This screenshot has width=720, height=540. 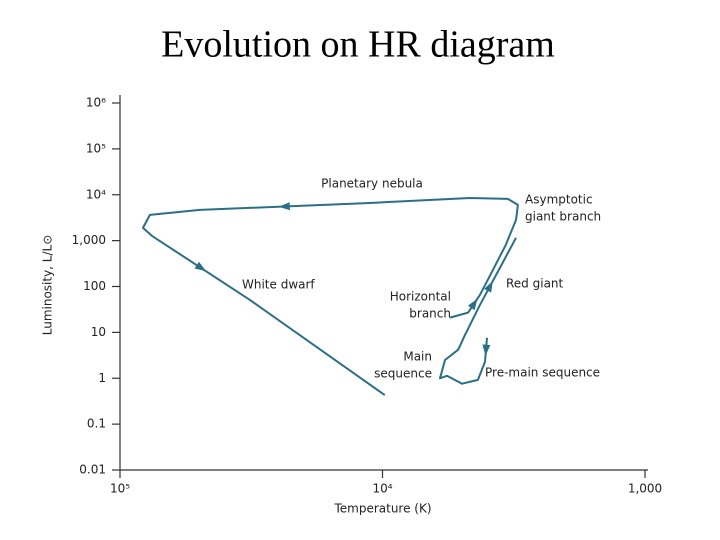 What do you see at coordinates (420, 297) in the screenshot?
I see `annotation: Horizontal` at bounding box center [420, 297].